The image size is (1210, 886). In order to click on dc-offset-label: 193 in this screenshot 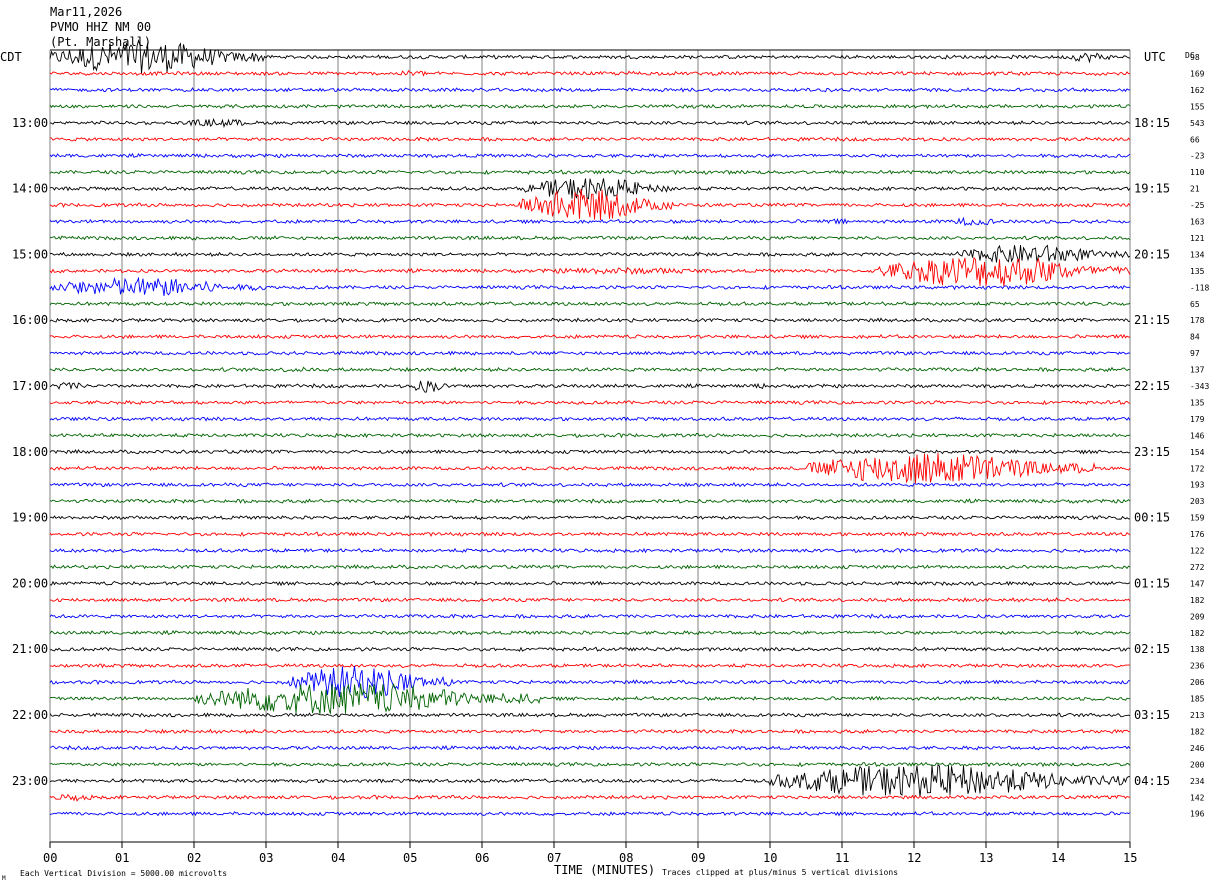, I will do `click(1197, 485)`.